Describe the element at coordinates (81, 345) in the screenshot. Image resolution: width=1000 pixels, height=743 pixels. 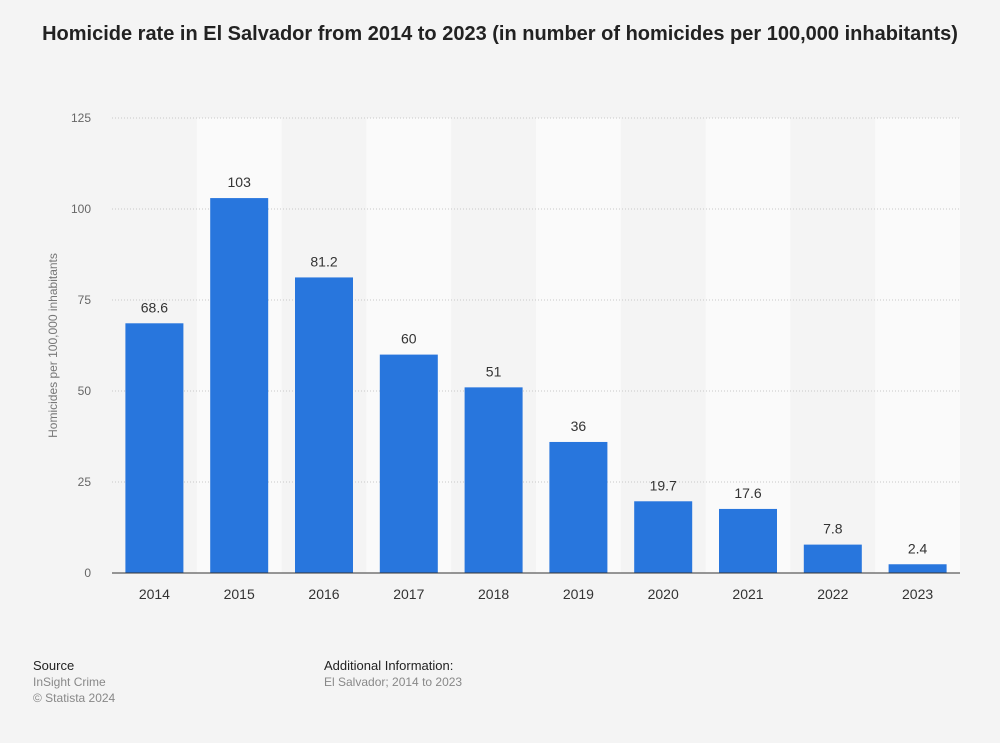
I see `y-axis-ticks: 0 25 50 75 100 125` at that location.